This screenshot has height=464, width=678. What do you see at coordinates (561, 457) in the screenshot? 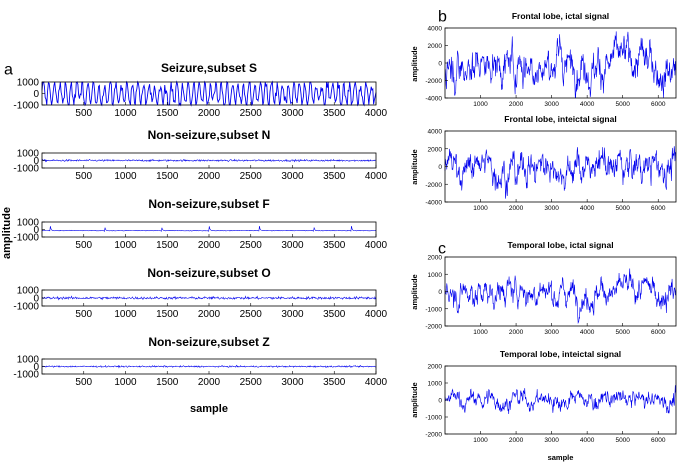
I see `panel-c-xlabel: sample` at bounding box center [561, 457].